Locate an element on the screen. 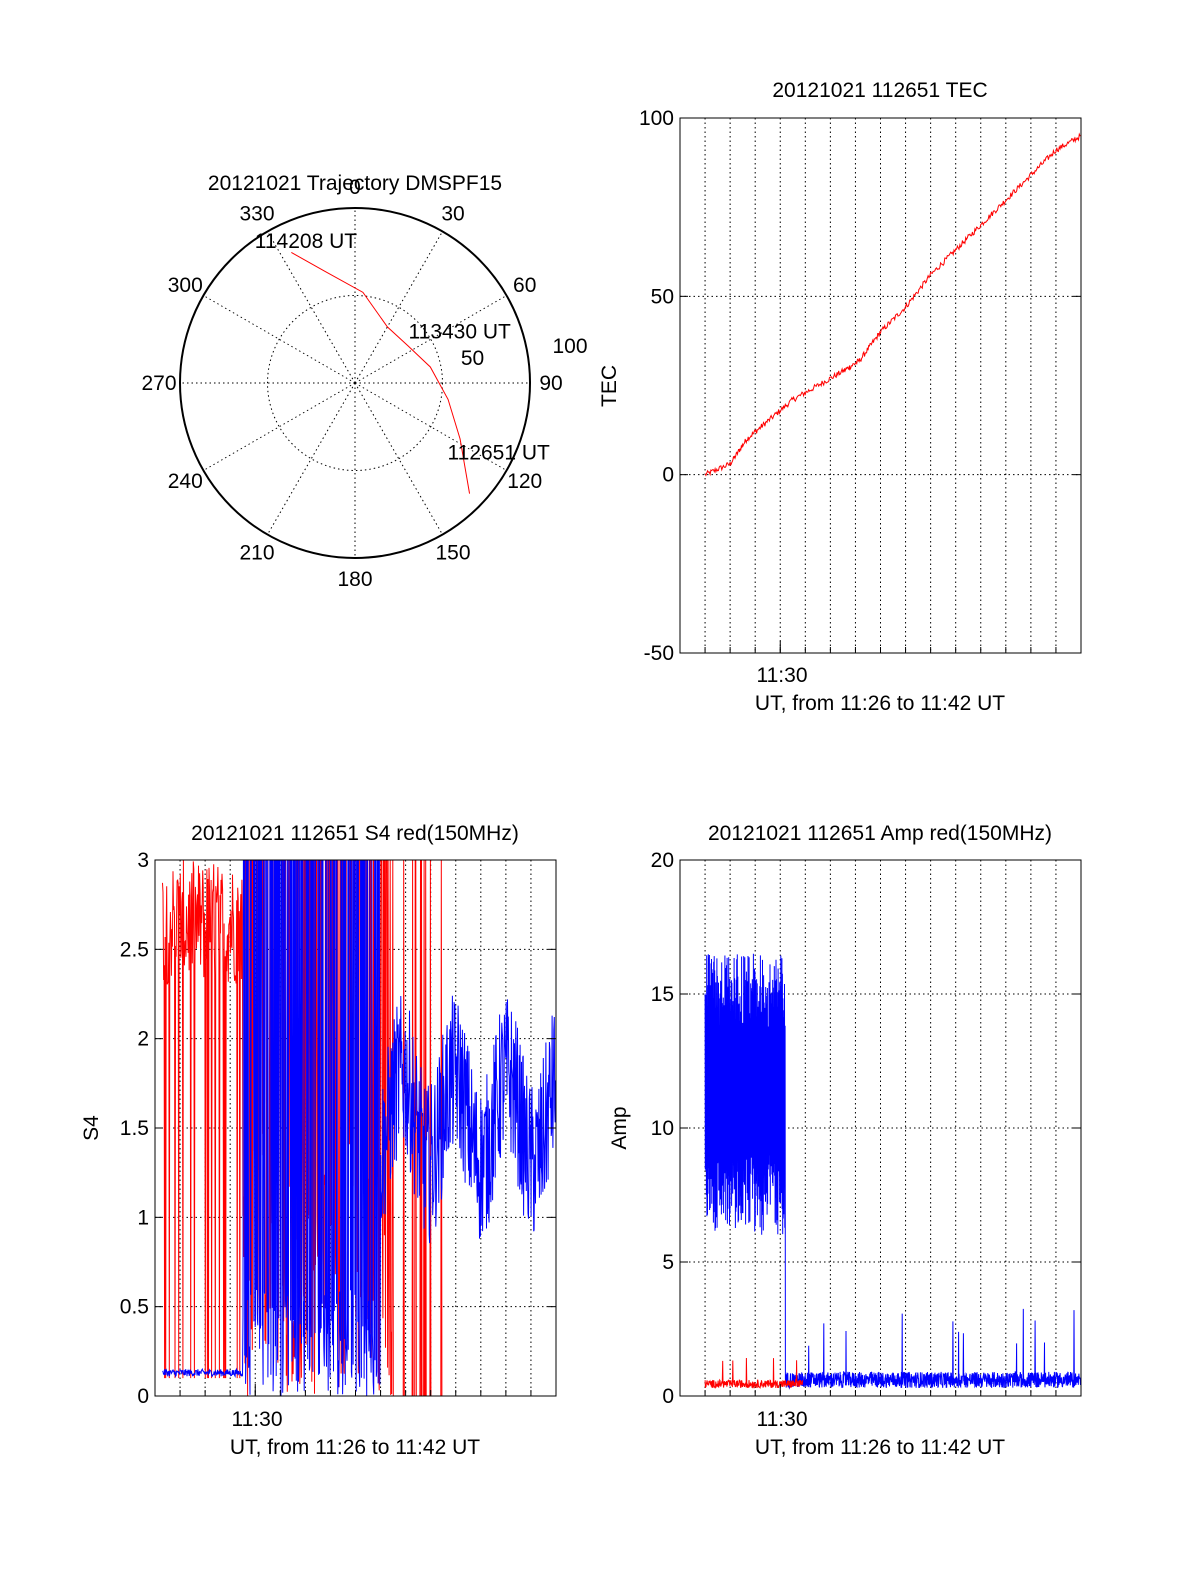 This screenshot has height=1575, width=1200. tec-grid is located at coordinates (880, 385).